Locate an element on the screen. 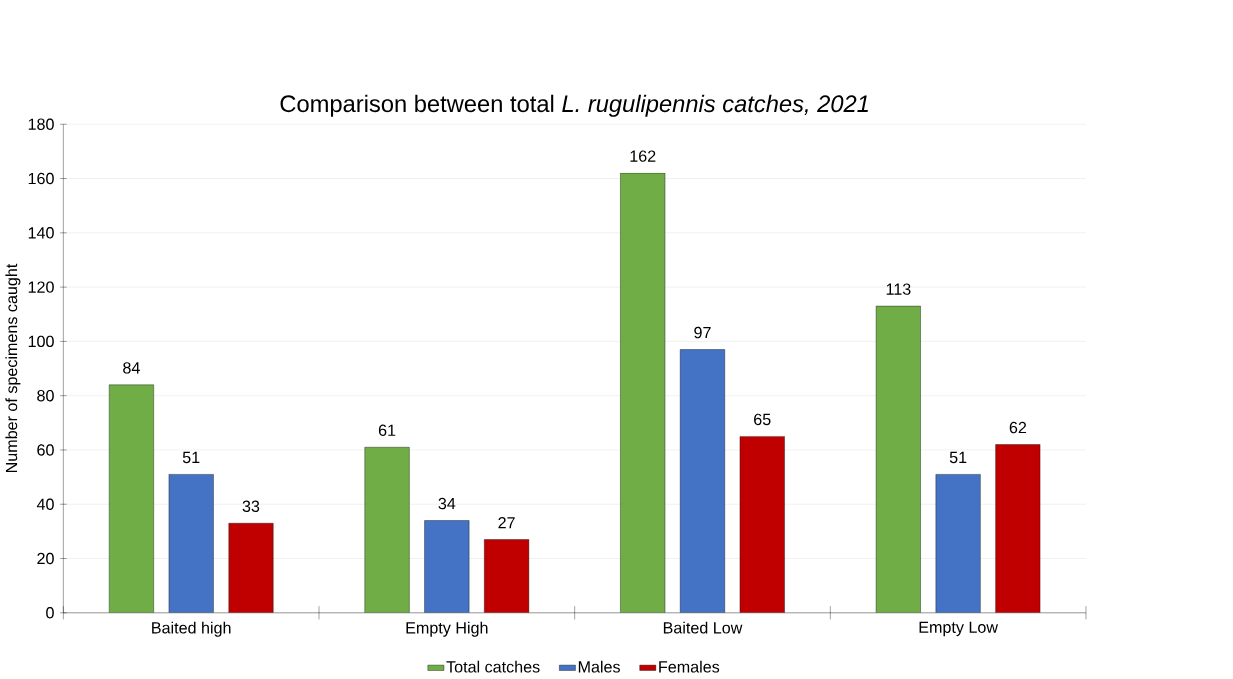  y-tick-label: 120 is located at coordinates (41, 287).